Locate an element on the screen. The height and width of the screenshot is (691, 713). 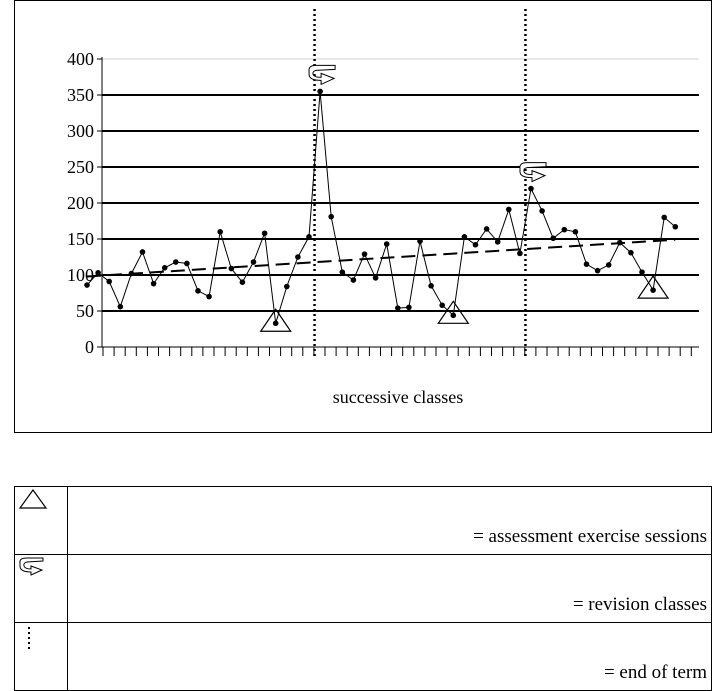
trend-line is located at coordinates (381, 258).